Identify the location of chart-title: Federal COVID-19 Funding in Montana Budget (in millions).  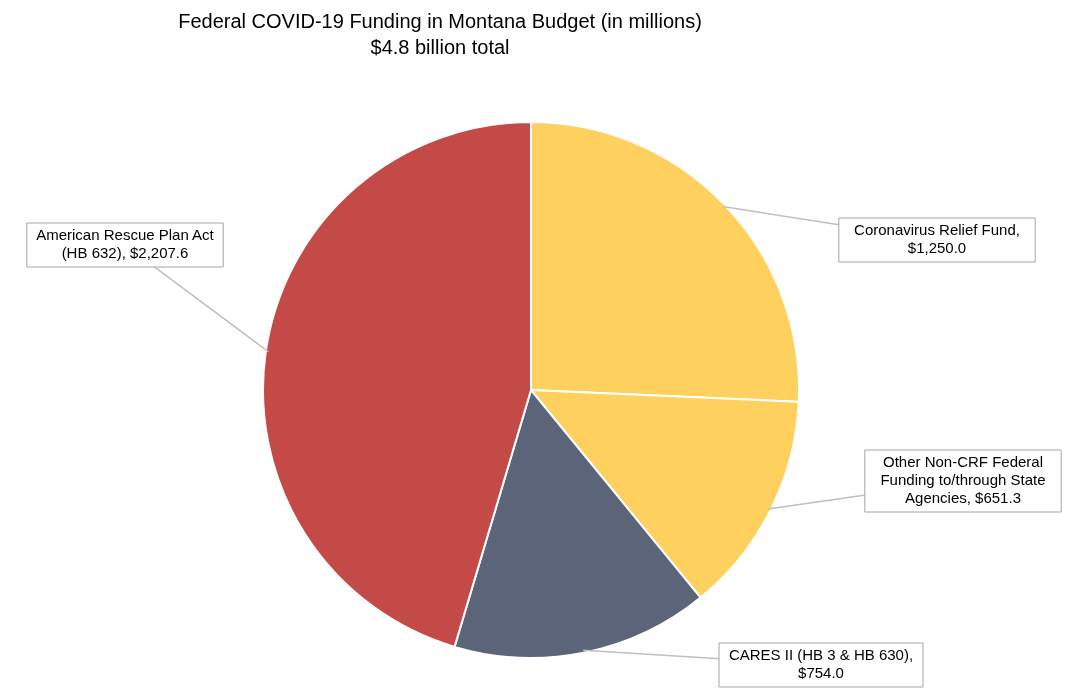
(440, 21).